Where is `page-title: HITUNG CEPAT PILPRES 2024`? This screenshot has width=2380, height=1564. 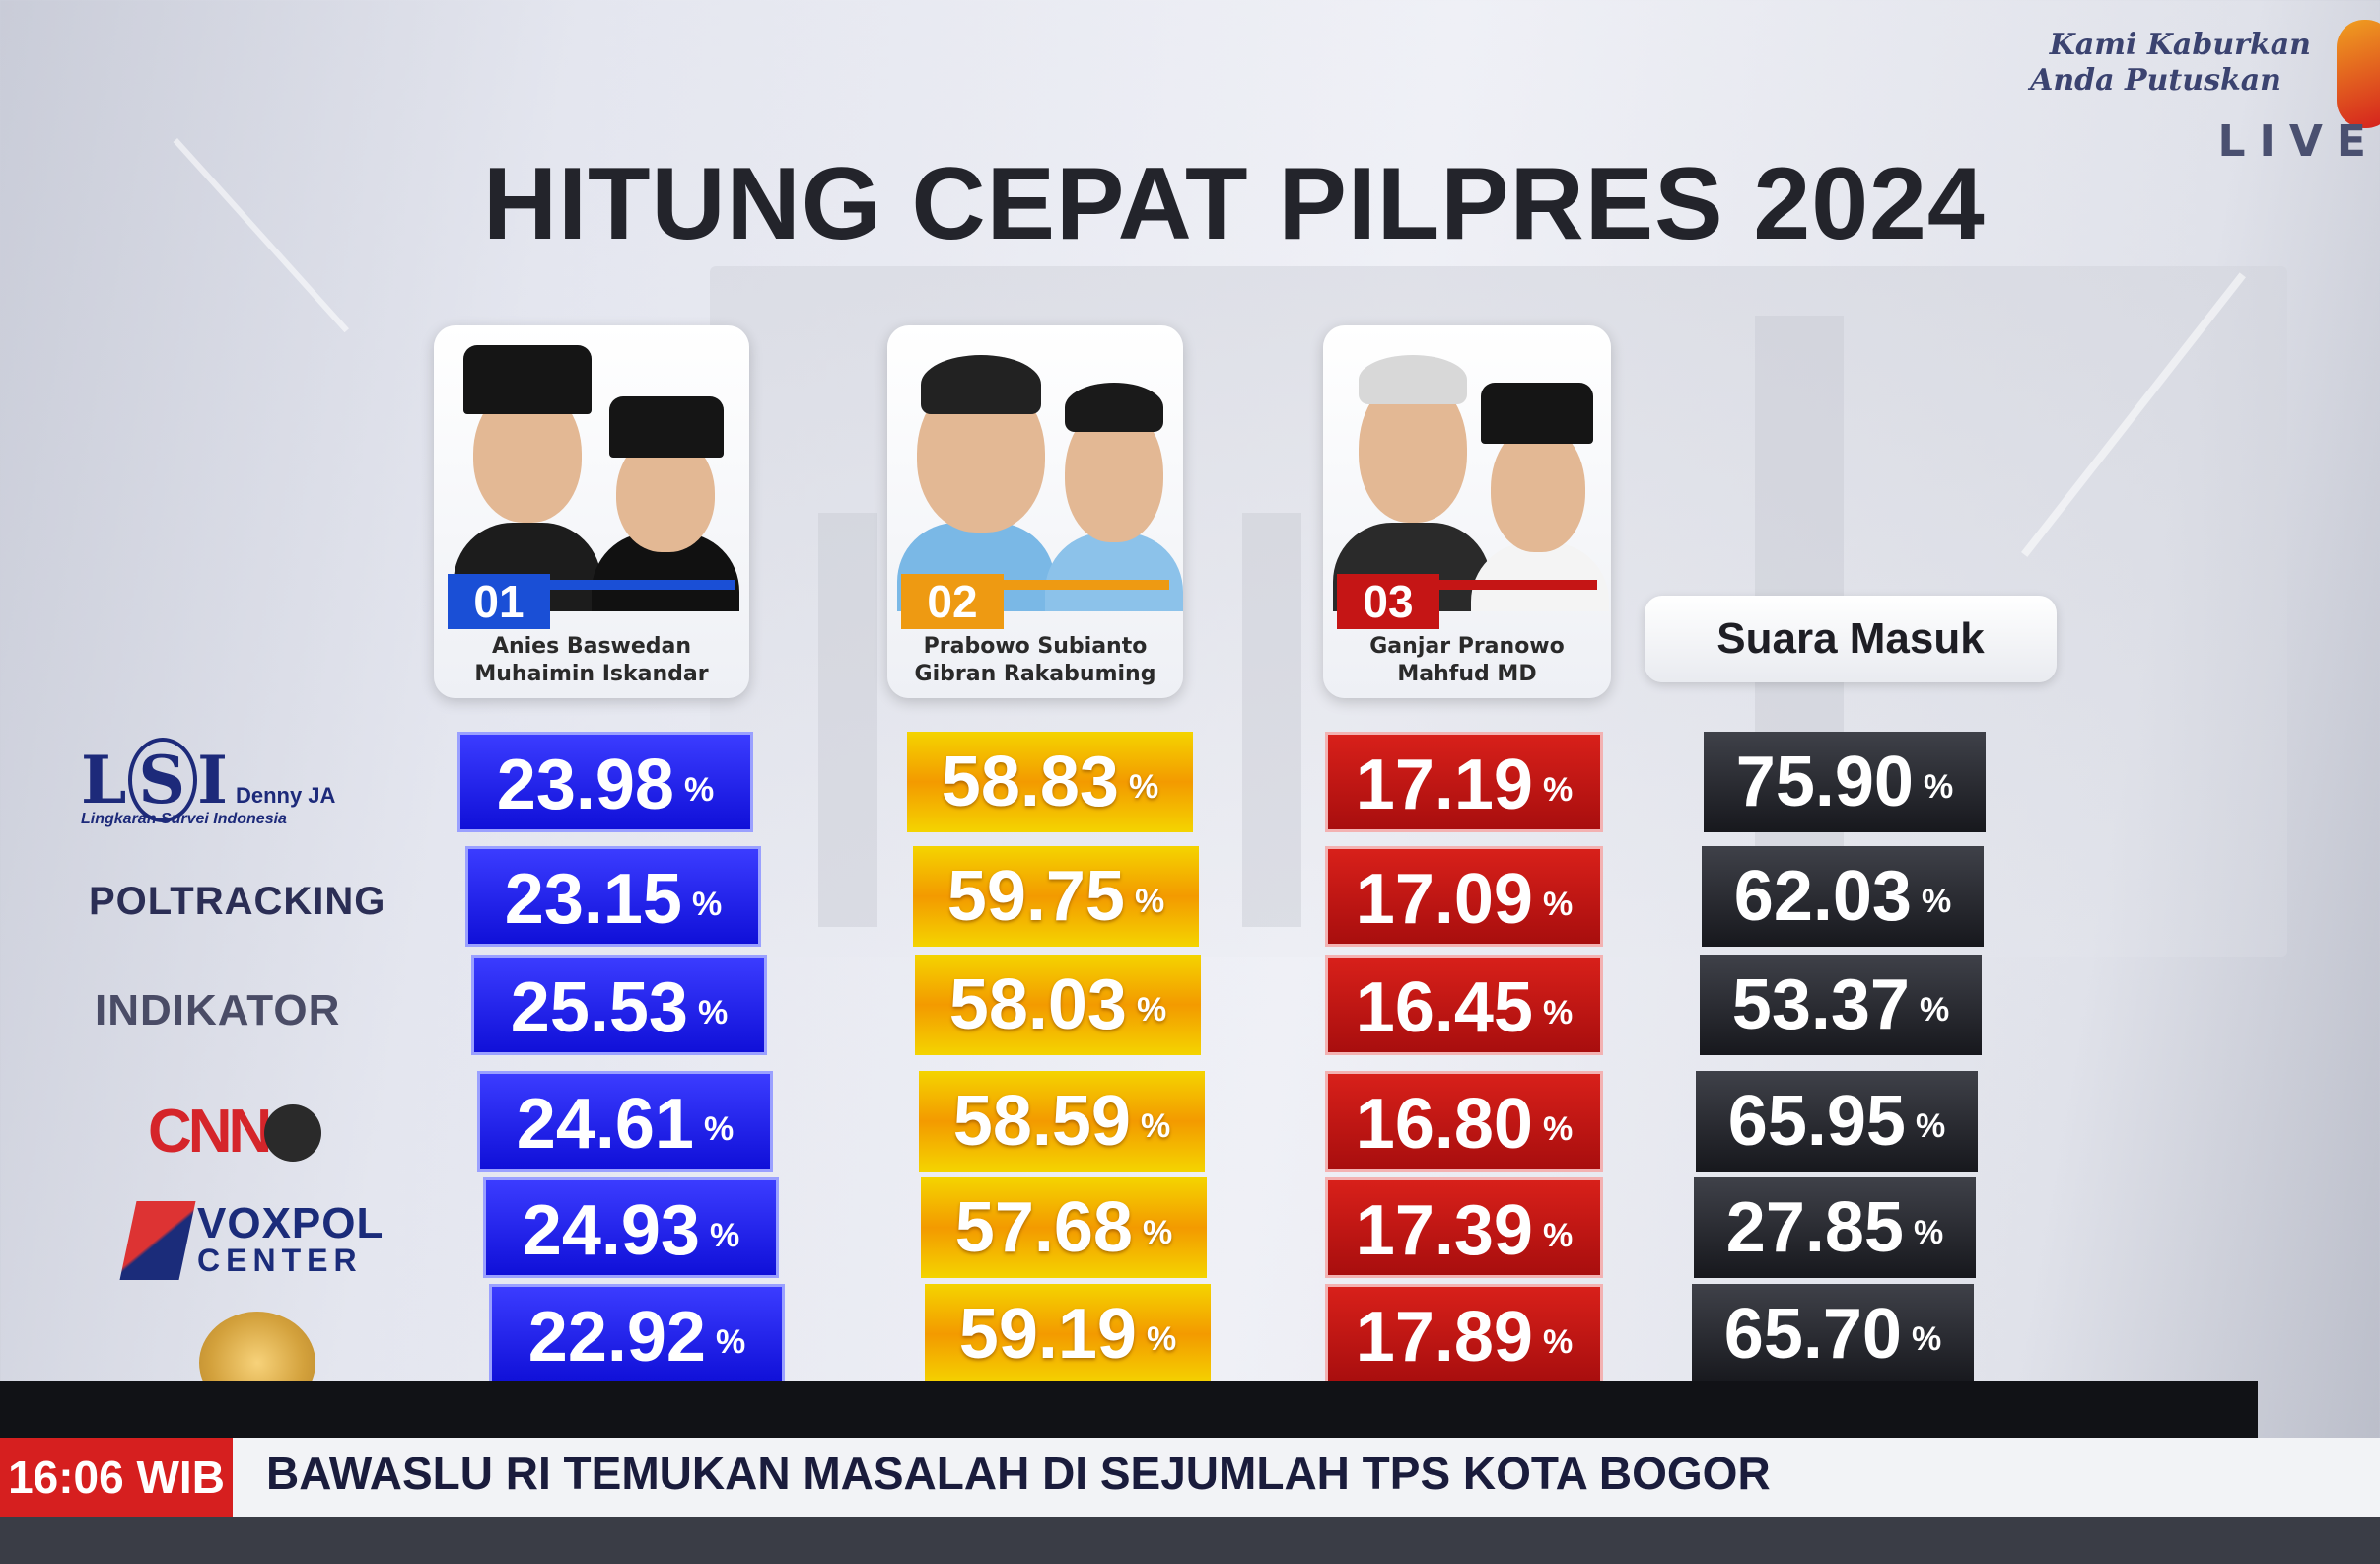
page-title: HITUNG CEPAT PILPRES 2024 is located at coordinates (1234, 204).